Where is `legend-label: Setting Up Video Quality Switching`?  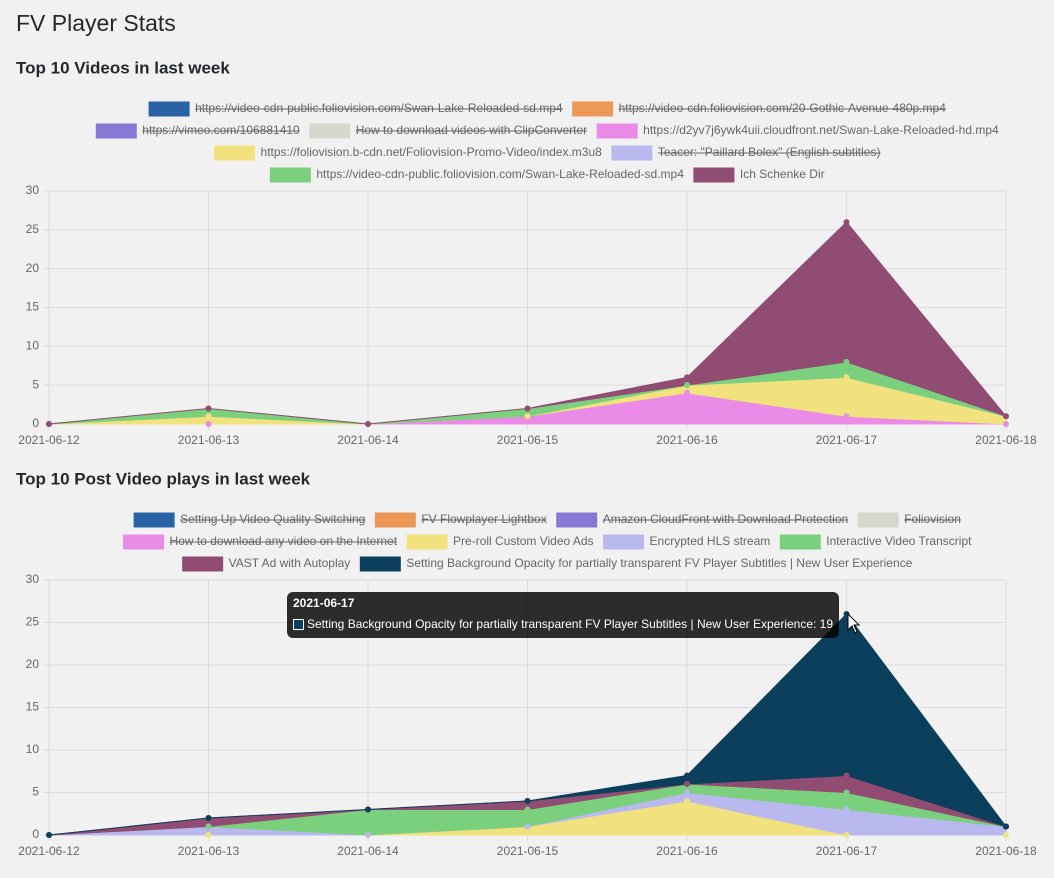 legend-label: Setting Up Video Quality Switching is located at coordinates (272, 519).